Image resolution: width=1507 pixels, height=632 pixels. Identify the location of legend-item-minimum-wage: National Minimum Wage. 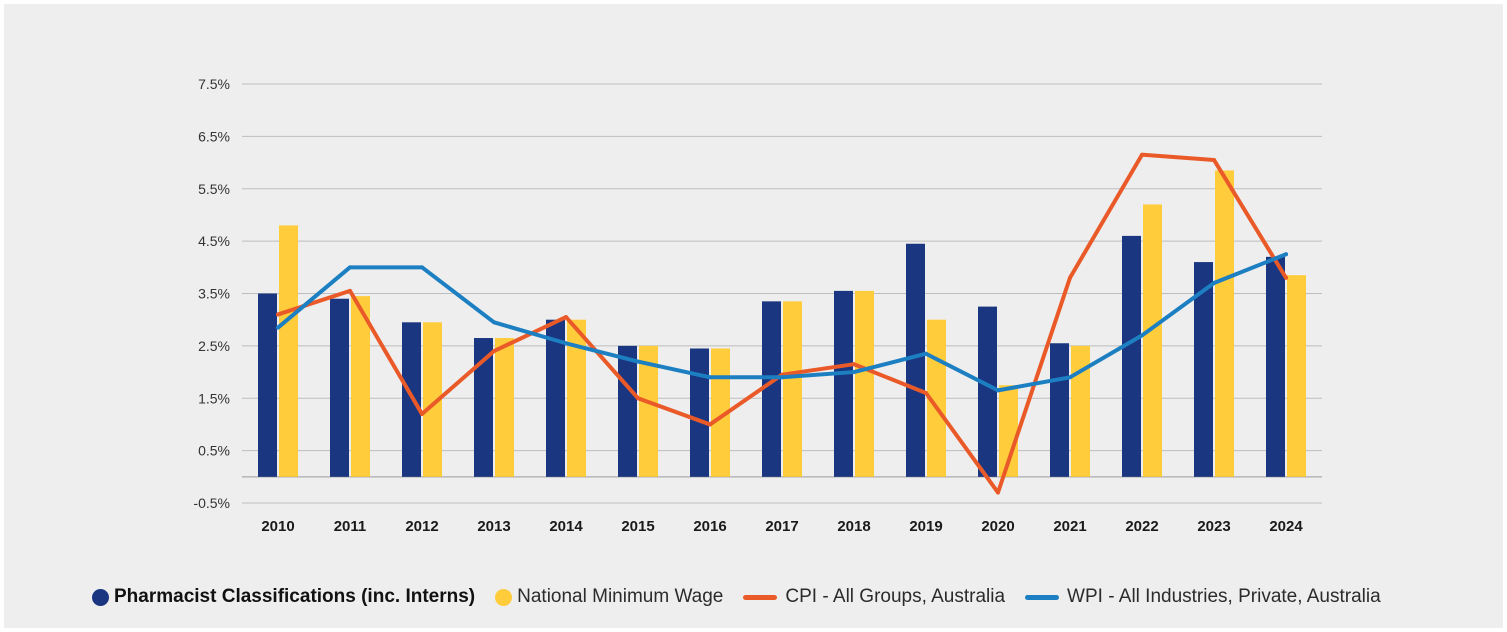
(609, 597).